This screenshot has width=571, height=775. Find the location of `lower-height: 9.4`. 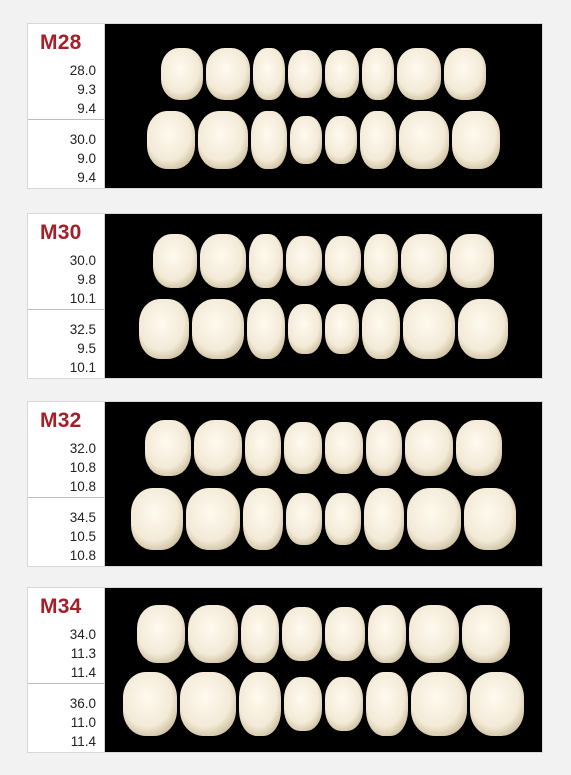

lower-height: 9.4 is located at coordinates (86, 177).